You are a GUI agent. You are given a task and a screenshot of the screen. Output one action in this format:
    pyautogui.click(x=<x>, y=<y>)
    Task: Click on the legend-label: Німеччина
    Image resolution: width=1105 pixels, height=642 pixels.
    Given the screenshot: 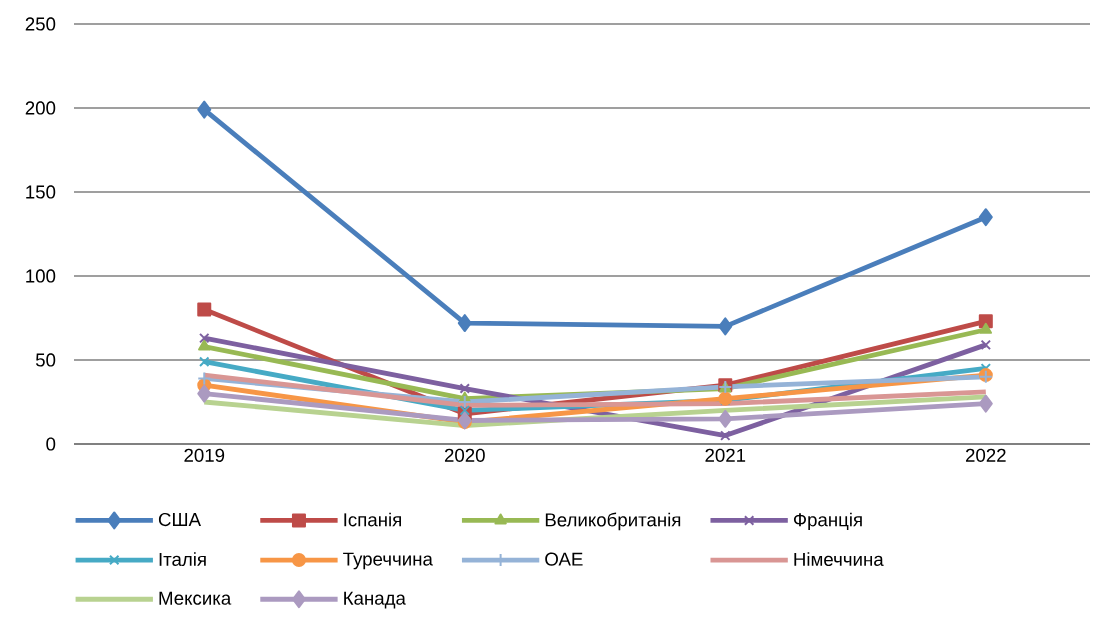 What is the action you would take?
    pyautogui.click(x=839, y=559)
    